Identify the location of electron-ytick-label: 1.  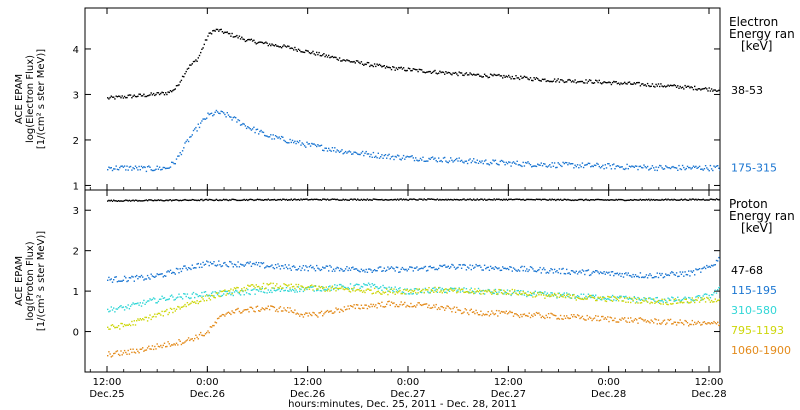
(76, 186).